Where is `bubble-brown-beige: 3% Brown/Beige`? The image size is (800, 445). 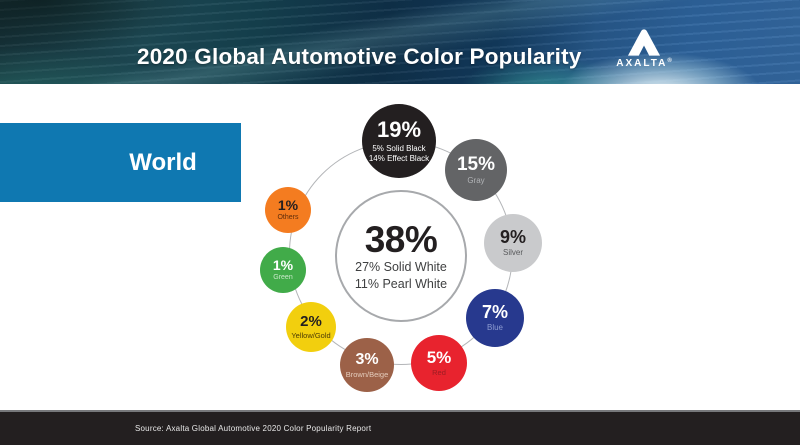
bubble-brown-beige: 3% Brown/Beige is located at coordinates (367, 365).